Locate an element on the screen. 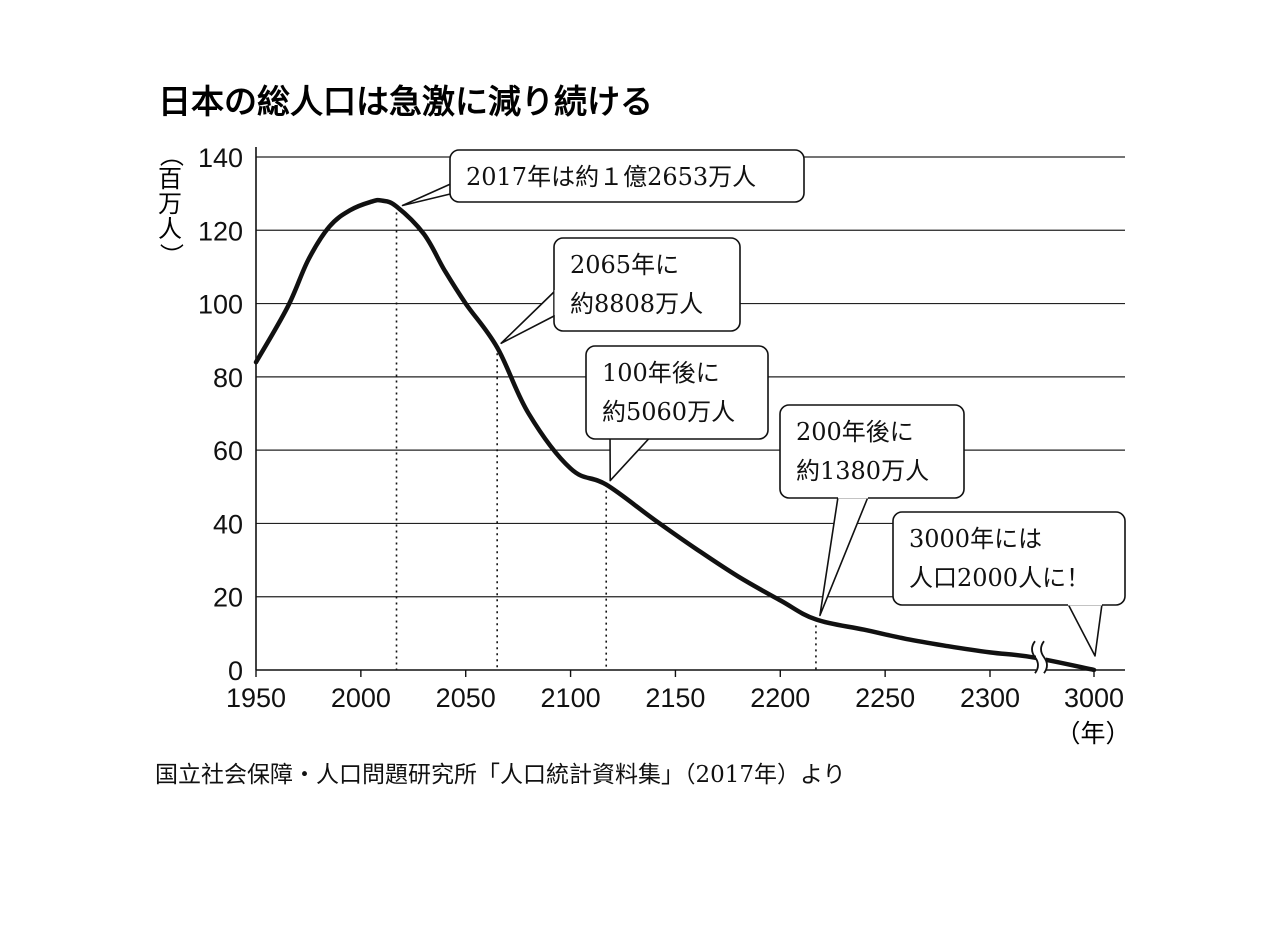 The image size is (1283, 926). y-tick-label: 80 is located at coordinates (228, 378).